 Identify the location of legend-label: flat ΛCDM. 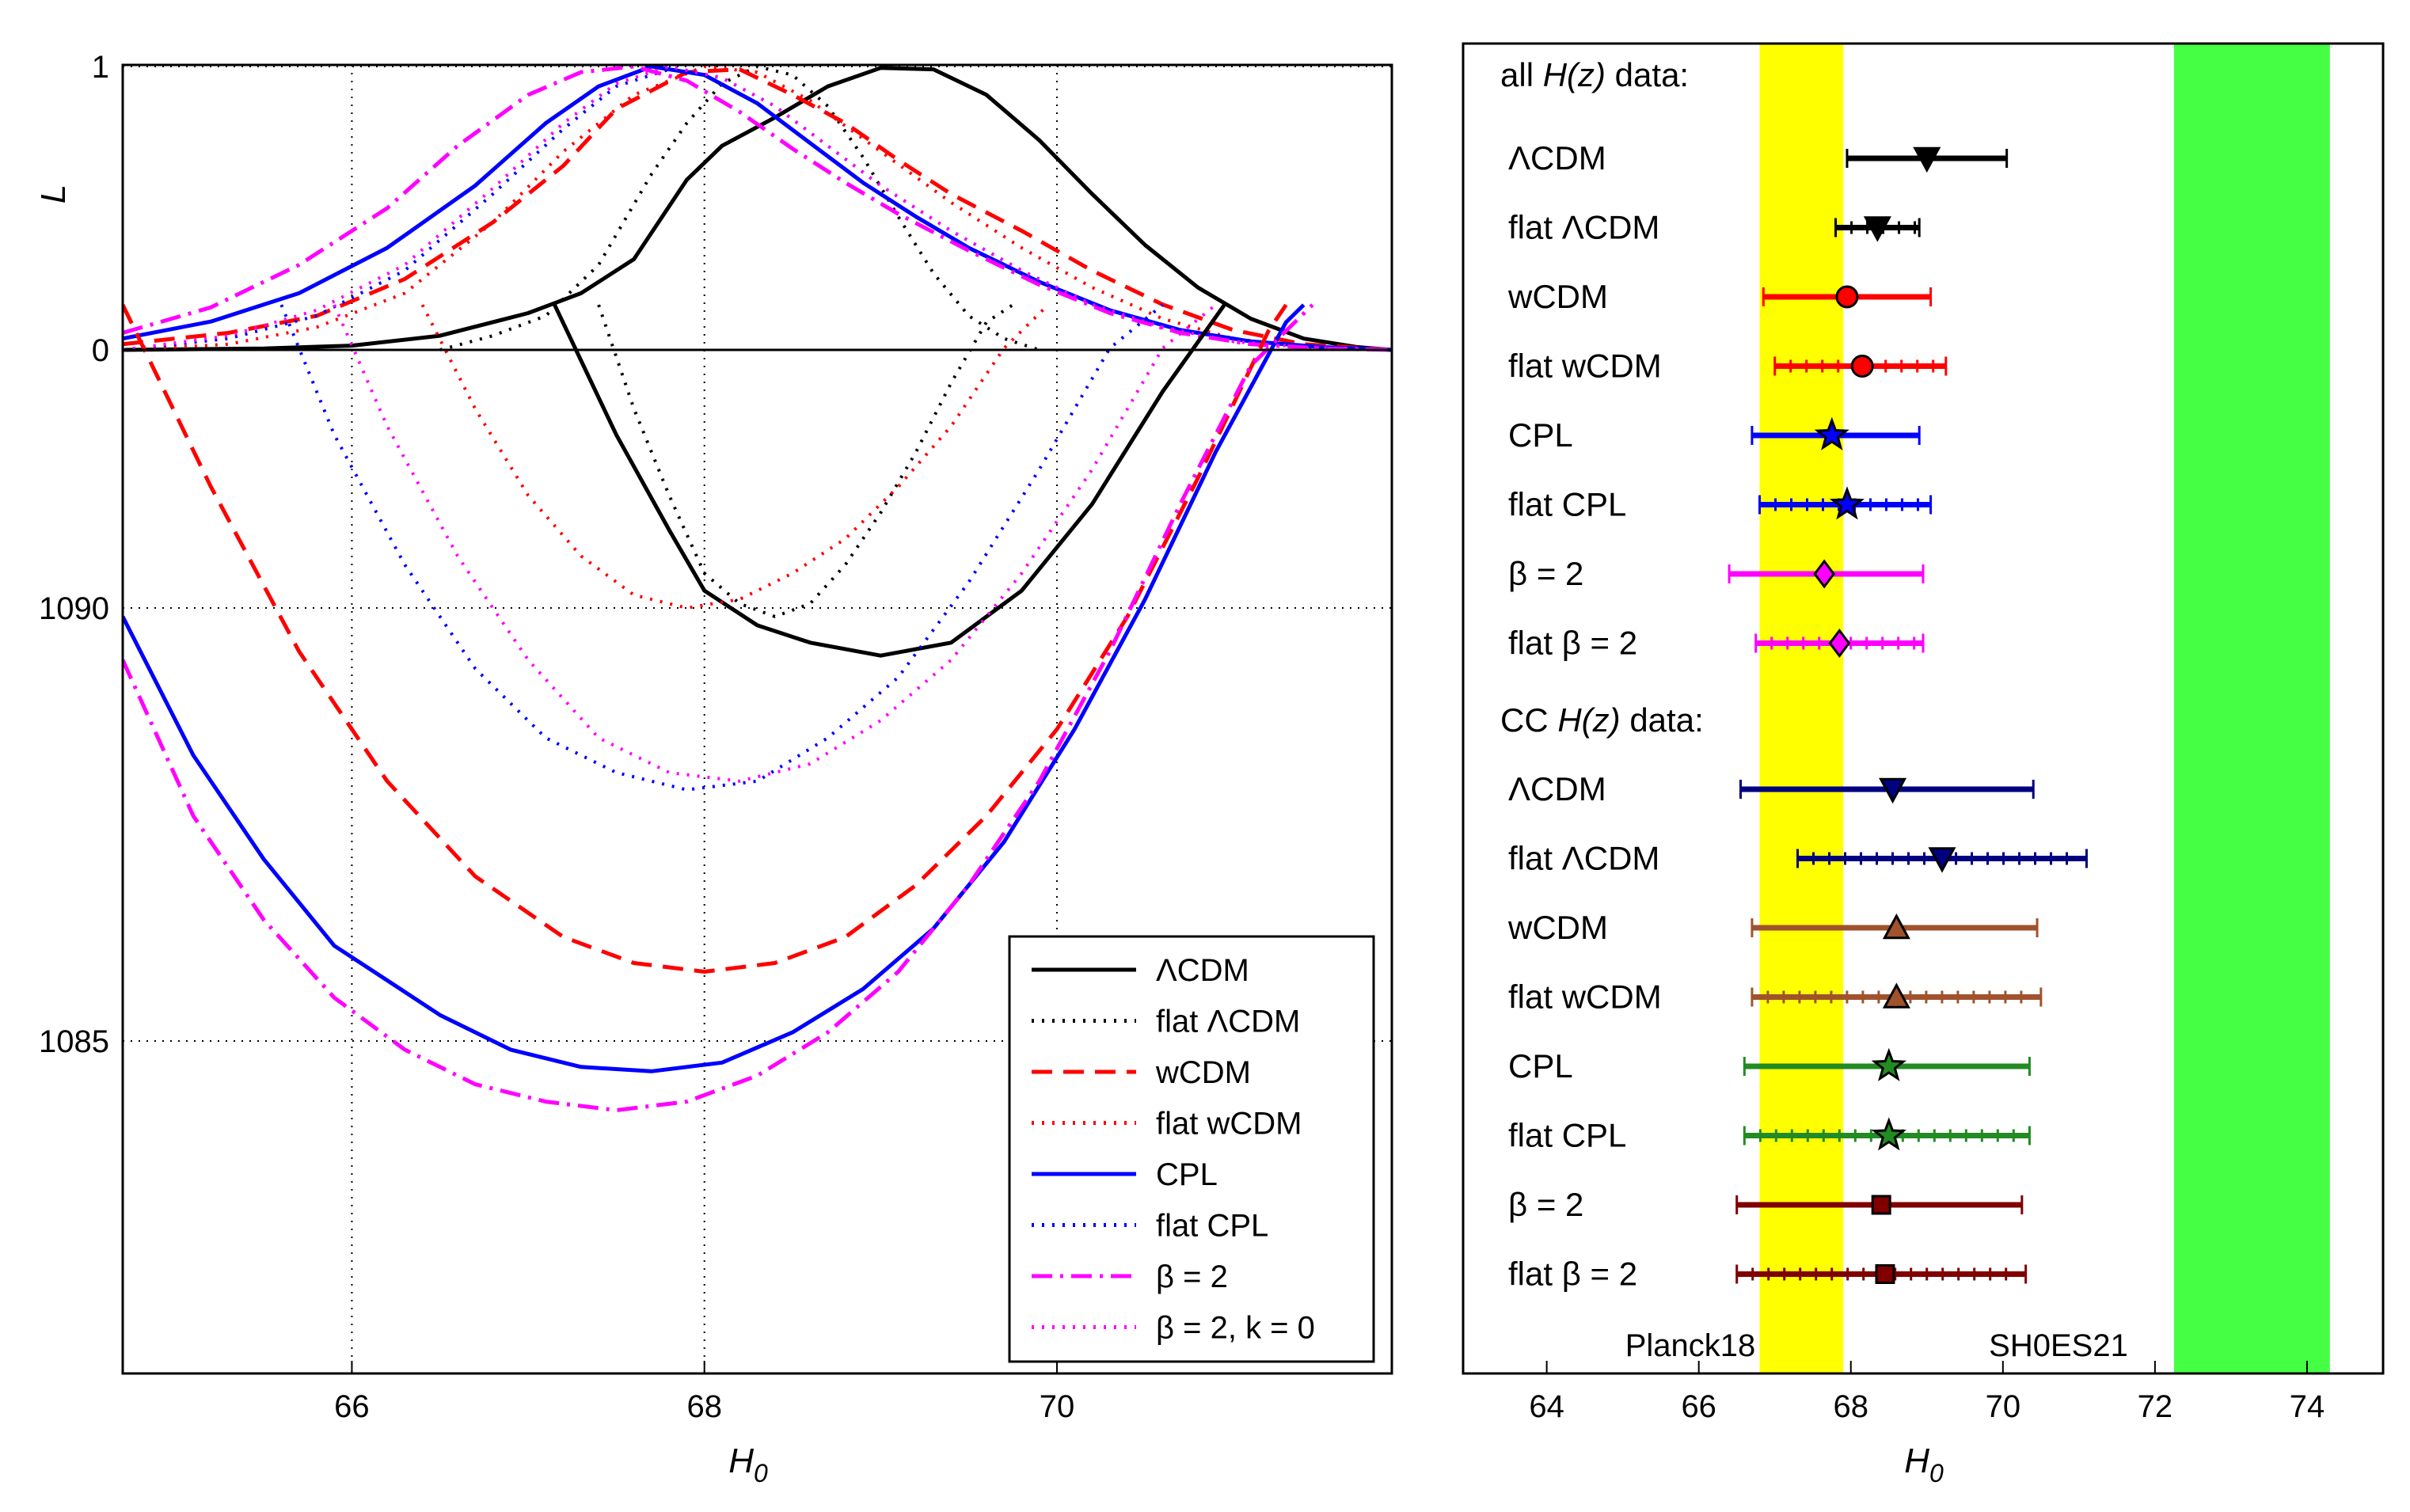
(1228, 1022).